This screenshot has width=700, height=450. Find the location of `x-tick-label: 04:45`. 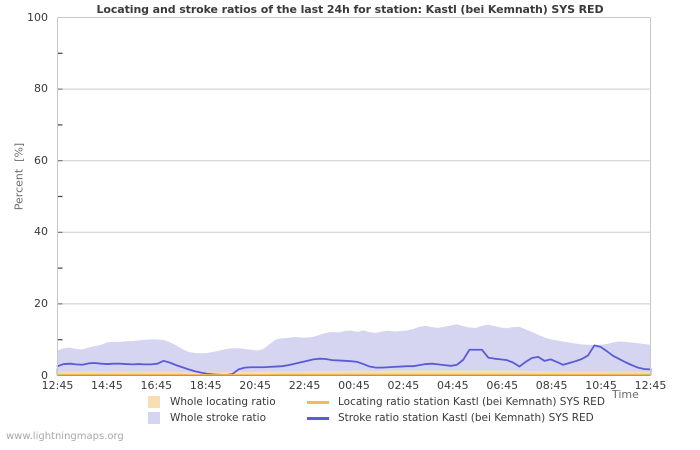

x-tick-label: 04:45 is located at coordinates (452, 385).